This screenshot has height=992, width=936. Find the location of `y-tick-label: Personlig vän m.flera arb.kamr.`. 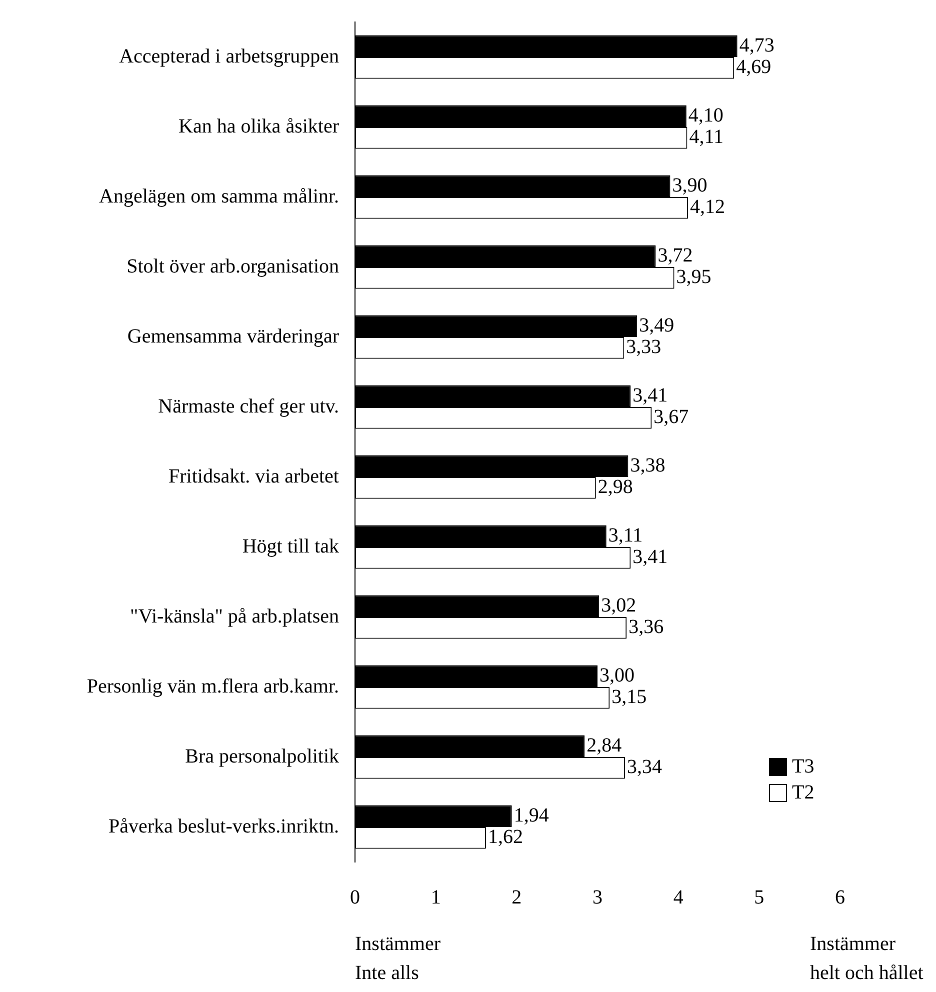

y-tick-label: Personlig vän m.flera arb.kamr. is located at coordinates (212, 686).